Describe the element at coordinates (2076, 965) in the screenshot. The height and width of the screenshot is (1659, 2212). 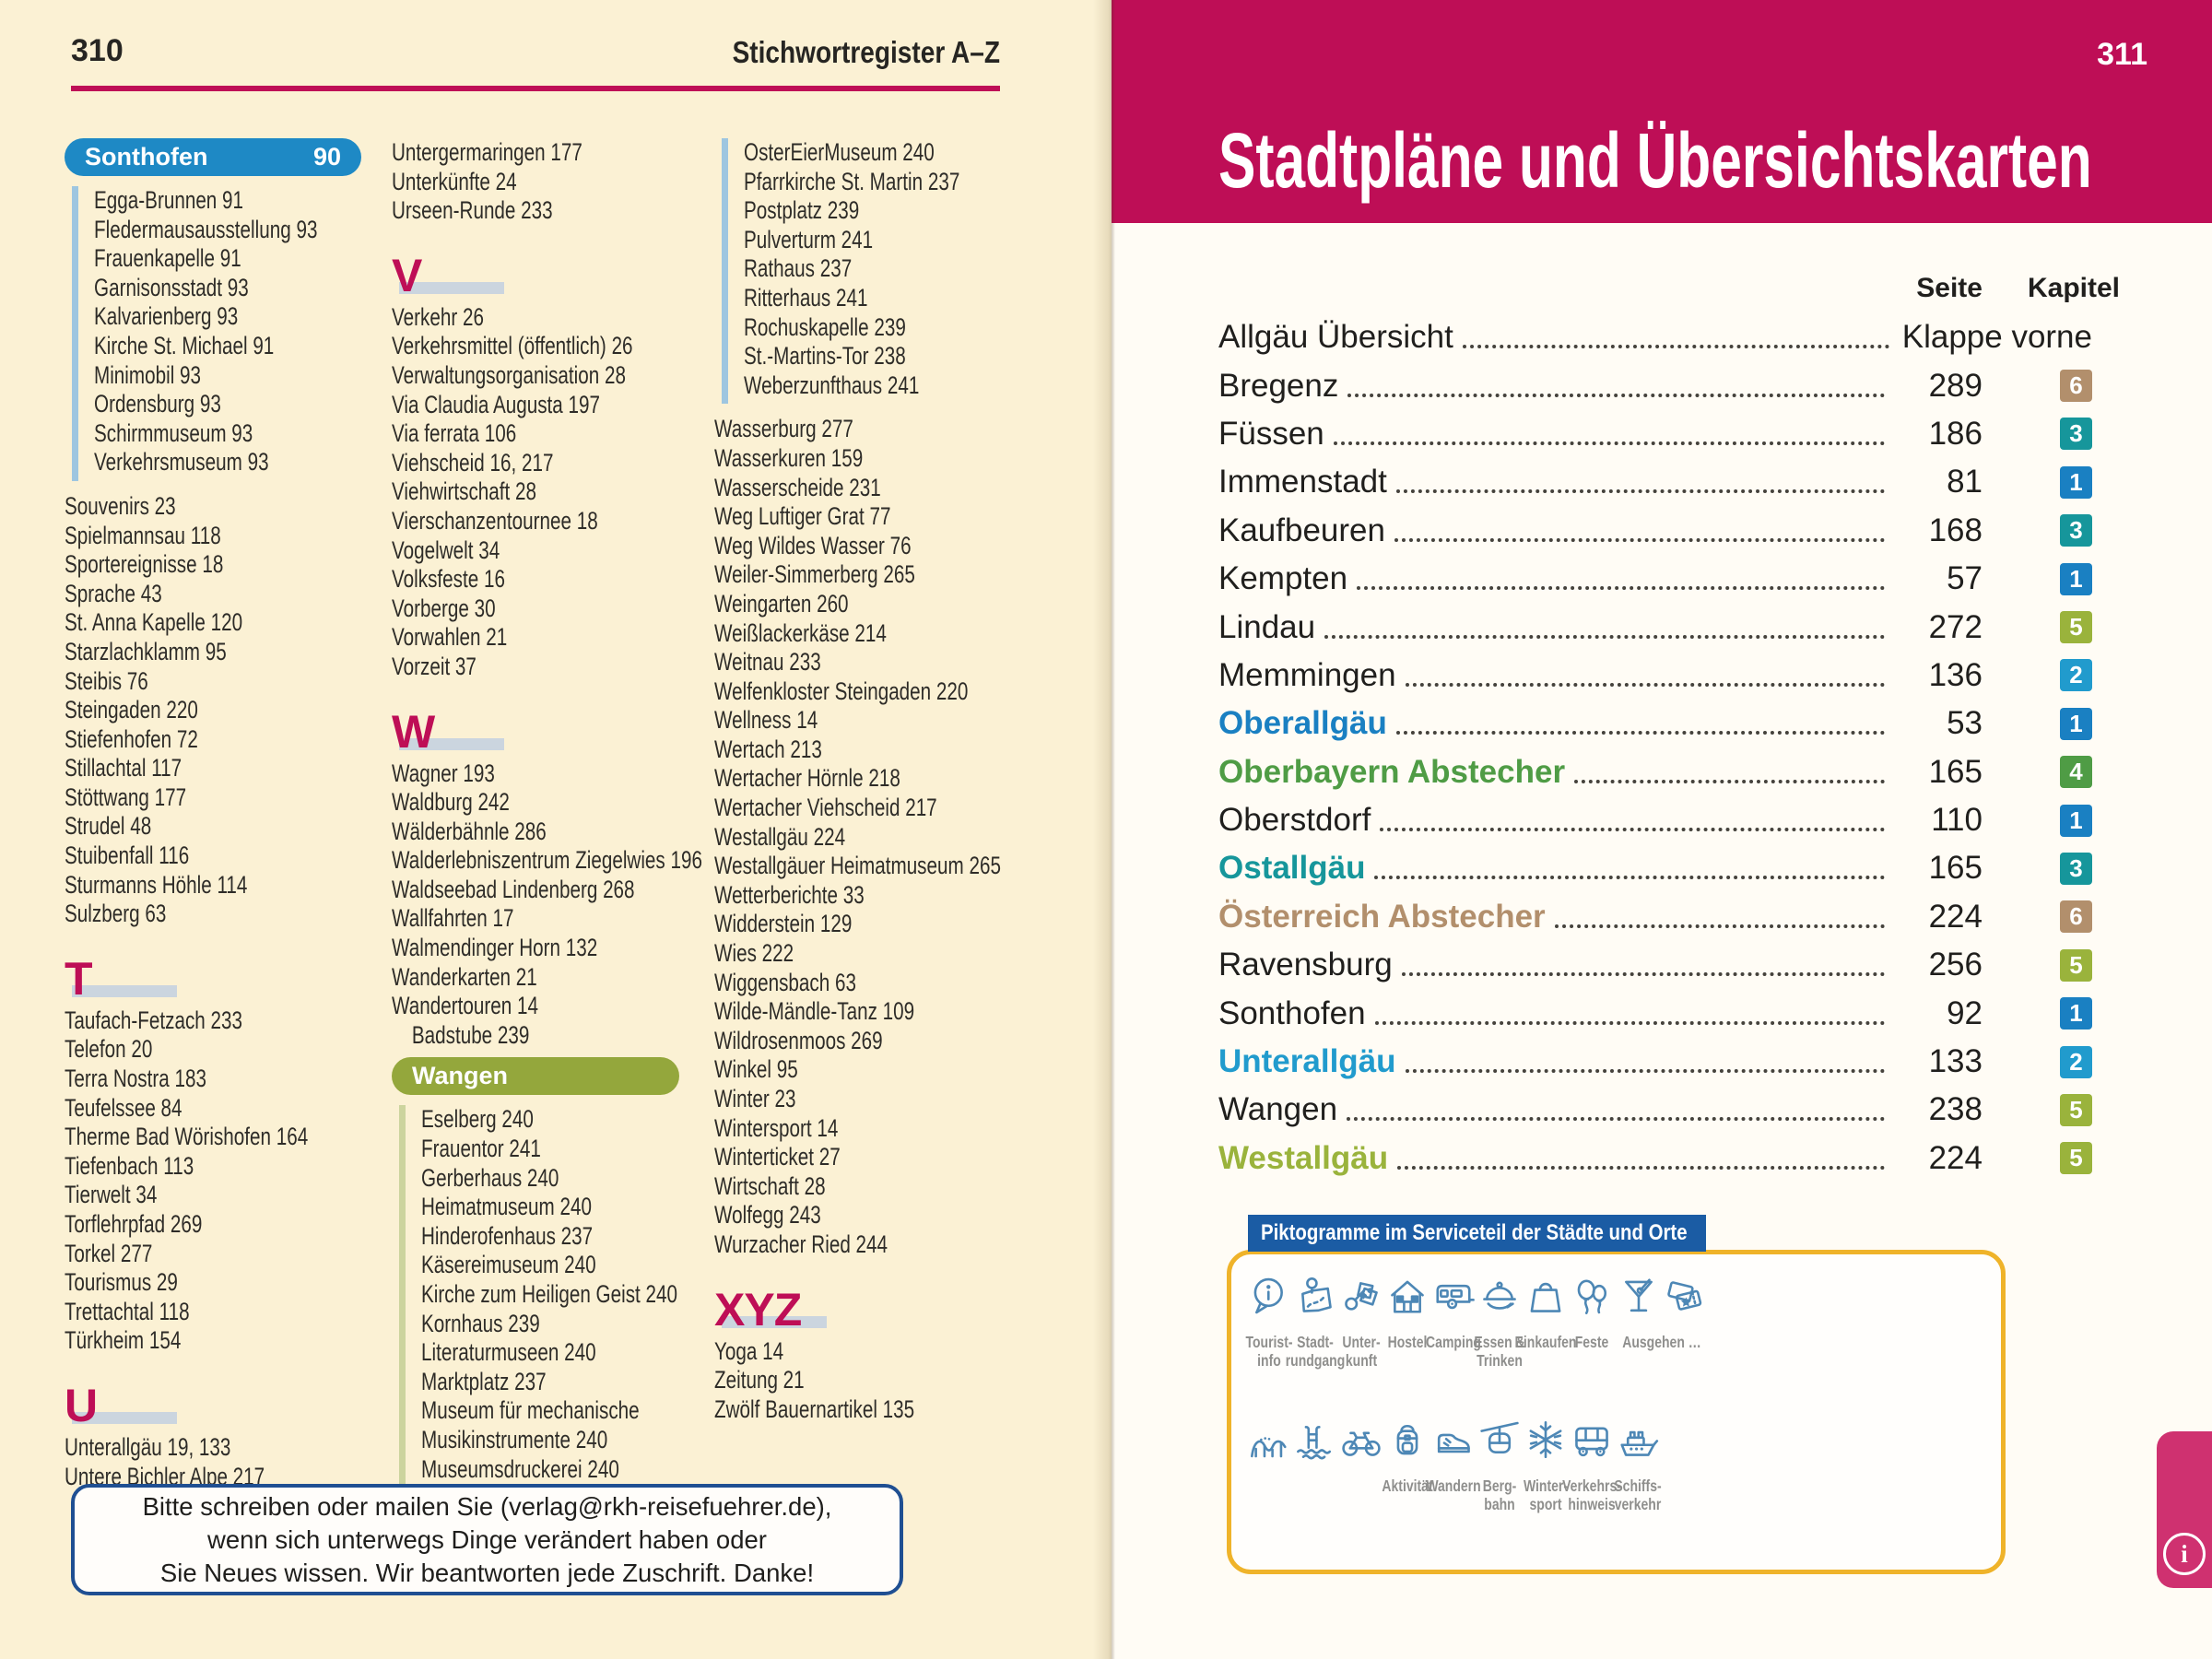
I see `chapter-badge: 5` at that location.